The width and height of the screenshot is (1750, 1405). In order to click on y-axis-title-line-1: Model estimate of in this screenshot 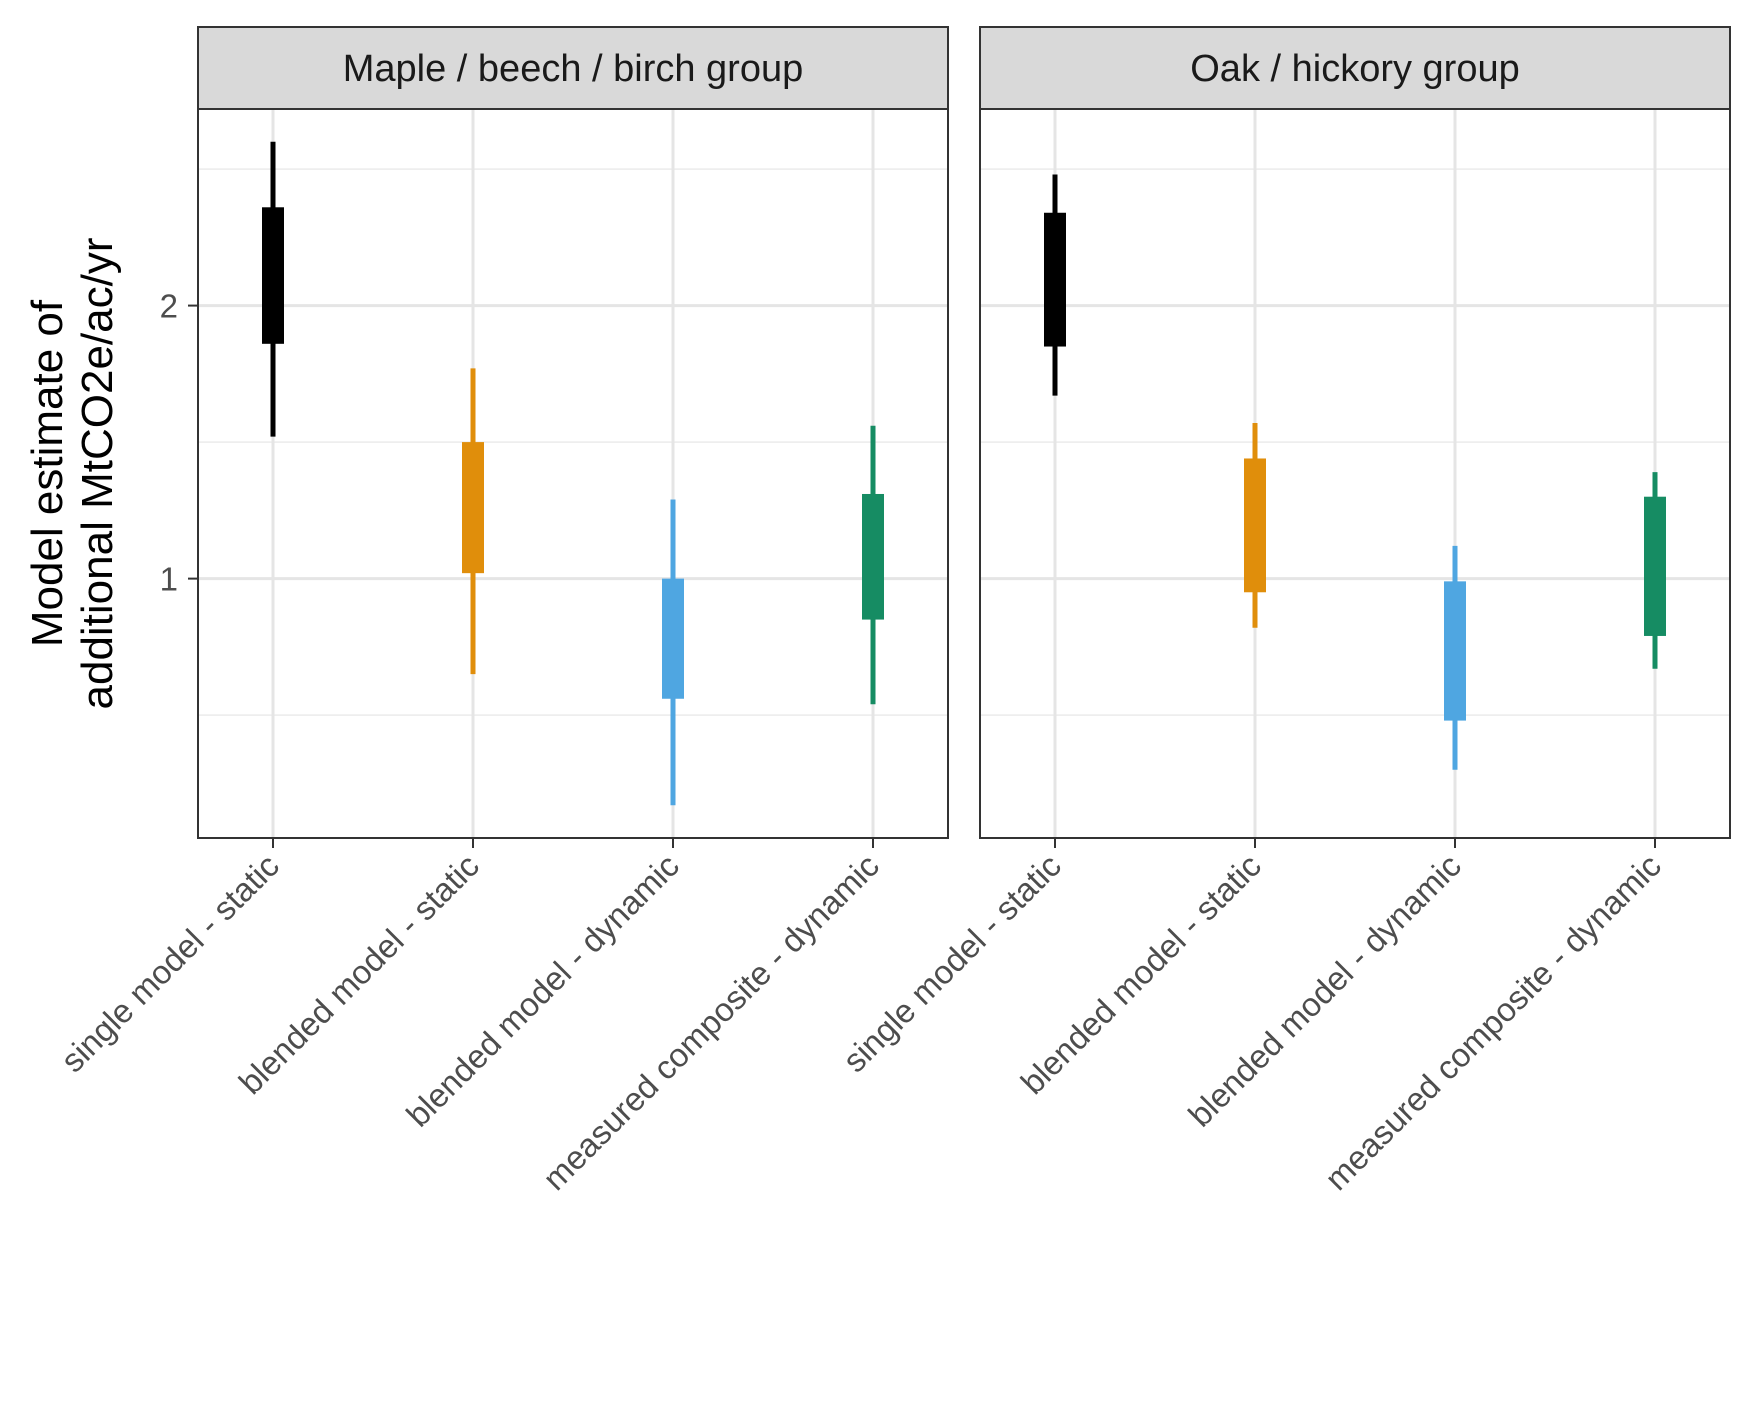, I will do `click(47, 473)`.